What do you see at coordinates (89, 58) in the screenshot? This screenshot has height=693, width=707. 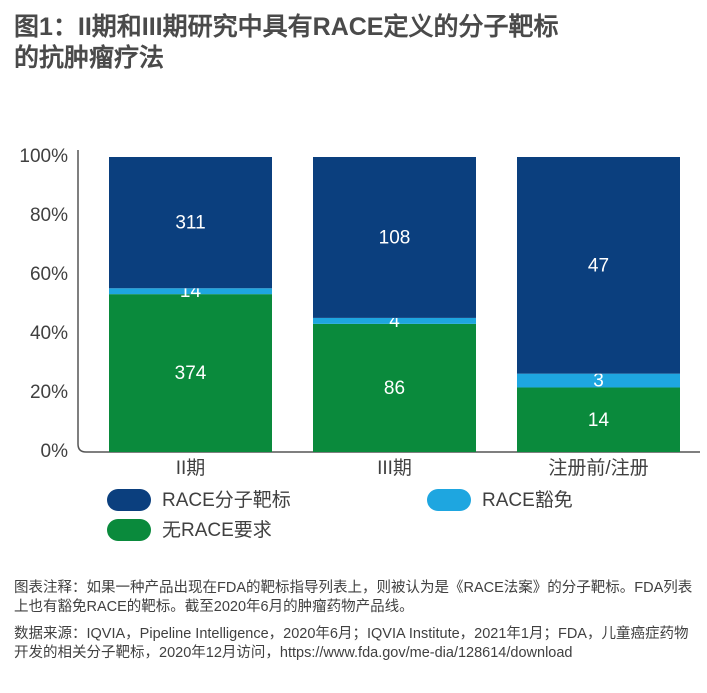 I see `title-line: 的抗肿瘤疗法` at bounding box center [89, 58].